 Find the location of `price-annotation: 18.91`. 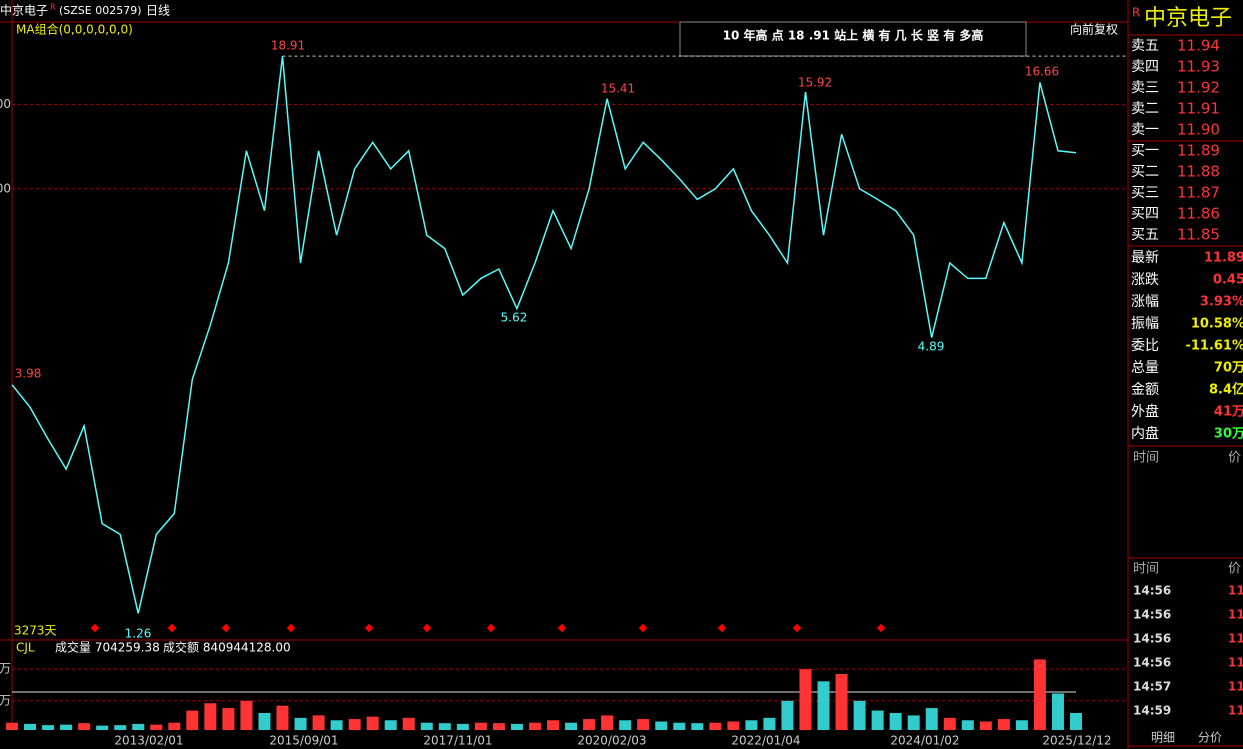

price-annotation: 18.91 is located at coordinates (288, 46).